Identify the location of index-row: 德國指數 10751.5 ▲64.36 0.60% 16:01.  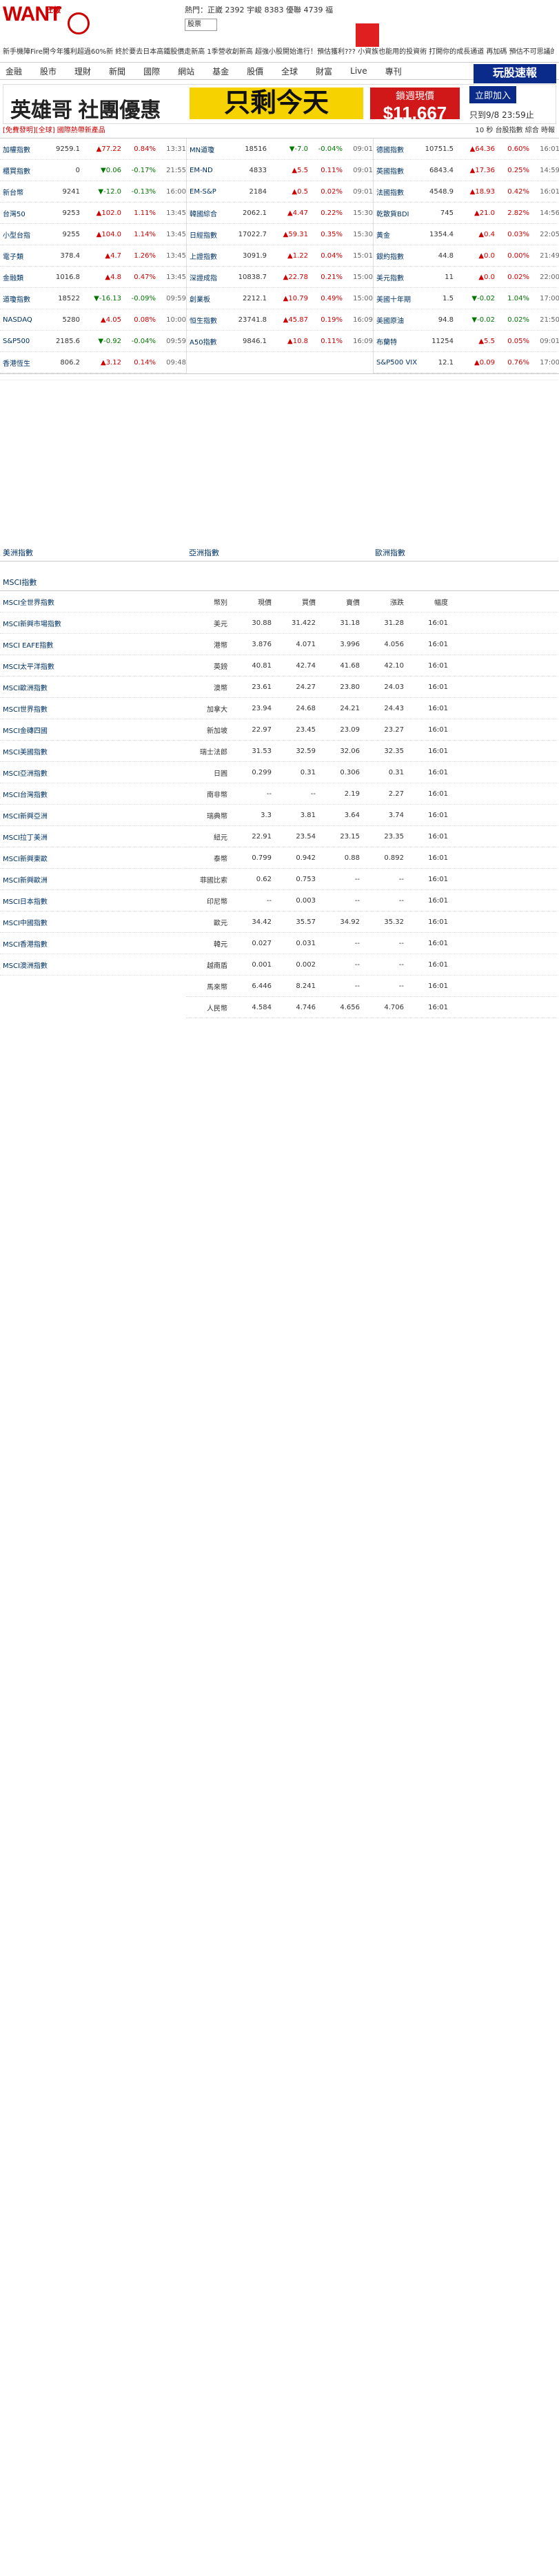
(466, 149).